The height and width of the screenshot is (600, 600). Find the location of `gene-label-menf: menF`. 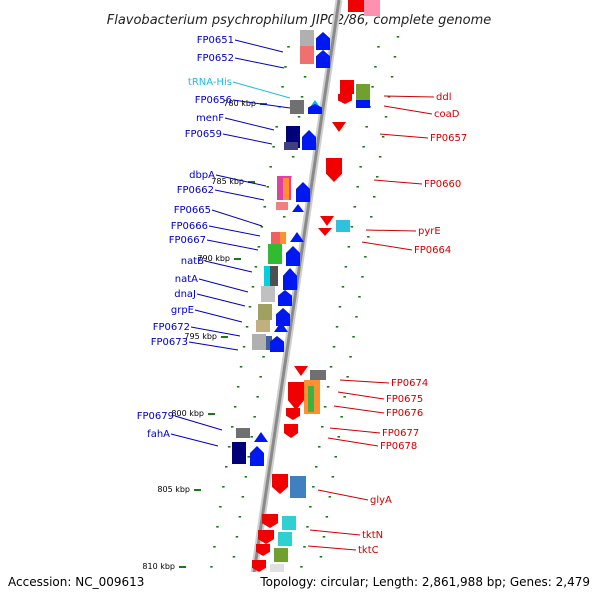

gene-label-menf: menF is located at coordinates (210, 118).